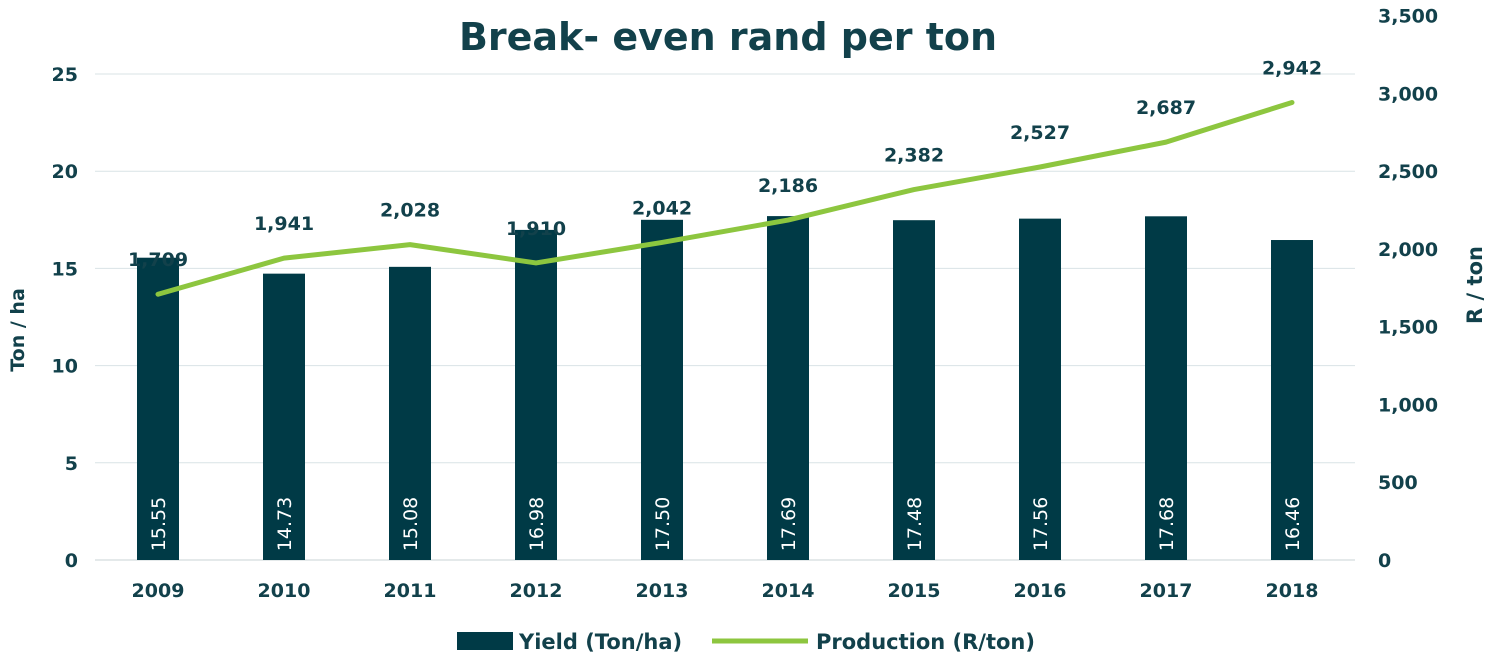  What do you see at coordinates (1408, 405) in the screenshot?
I see `y-tick-label-right: 1,000` at bounding box center [1408, 405].